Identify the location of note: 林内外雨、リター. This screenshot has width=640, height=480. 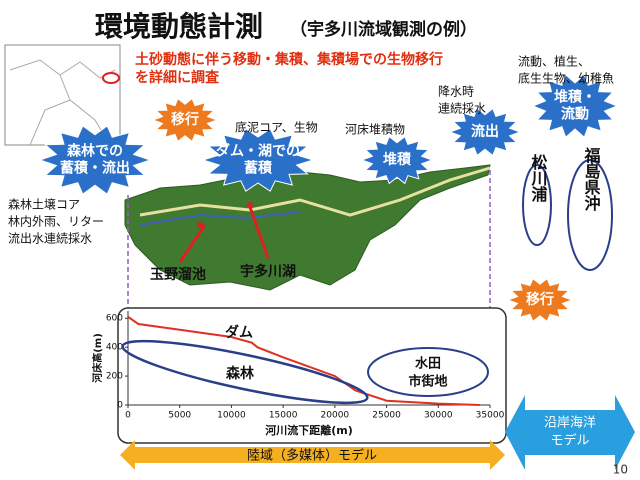
(56, 222).